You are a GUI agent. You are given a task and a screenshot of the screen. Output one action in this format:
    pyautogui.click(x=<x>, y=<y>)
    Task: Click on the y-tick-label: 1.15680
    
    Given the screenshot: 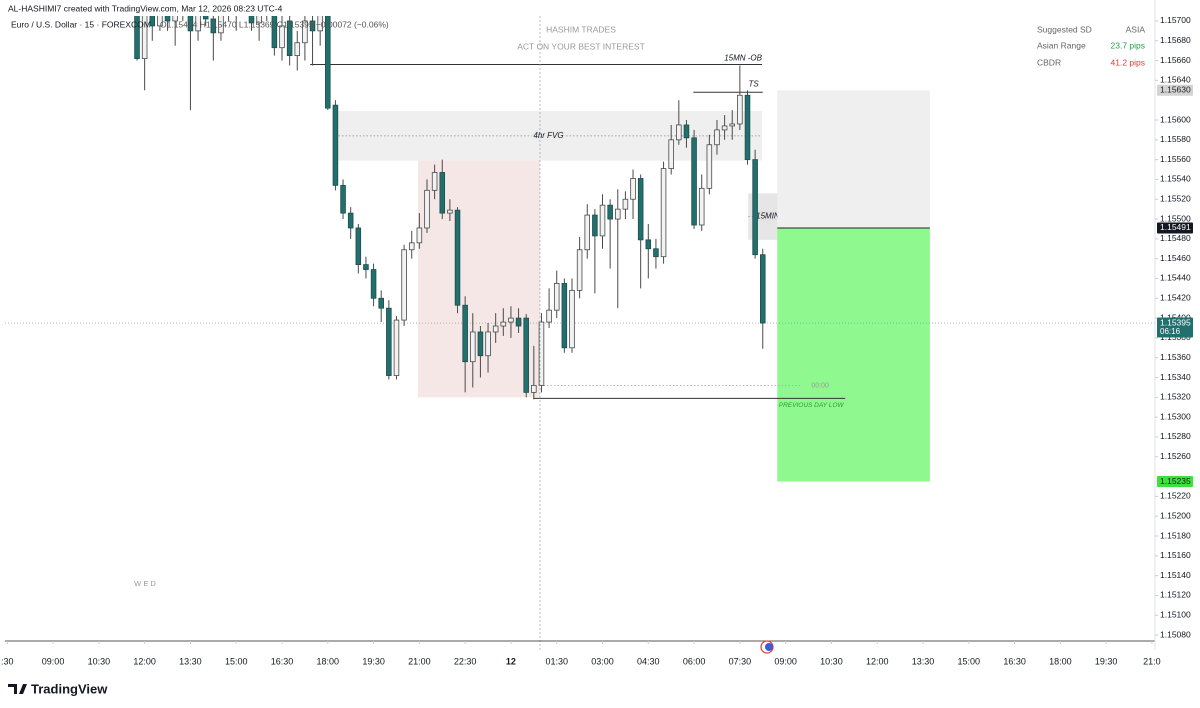 What is the action you would take?
    pyautogui.click(x=1175, y=40)
    